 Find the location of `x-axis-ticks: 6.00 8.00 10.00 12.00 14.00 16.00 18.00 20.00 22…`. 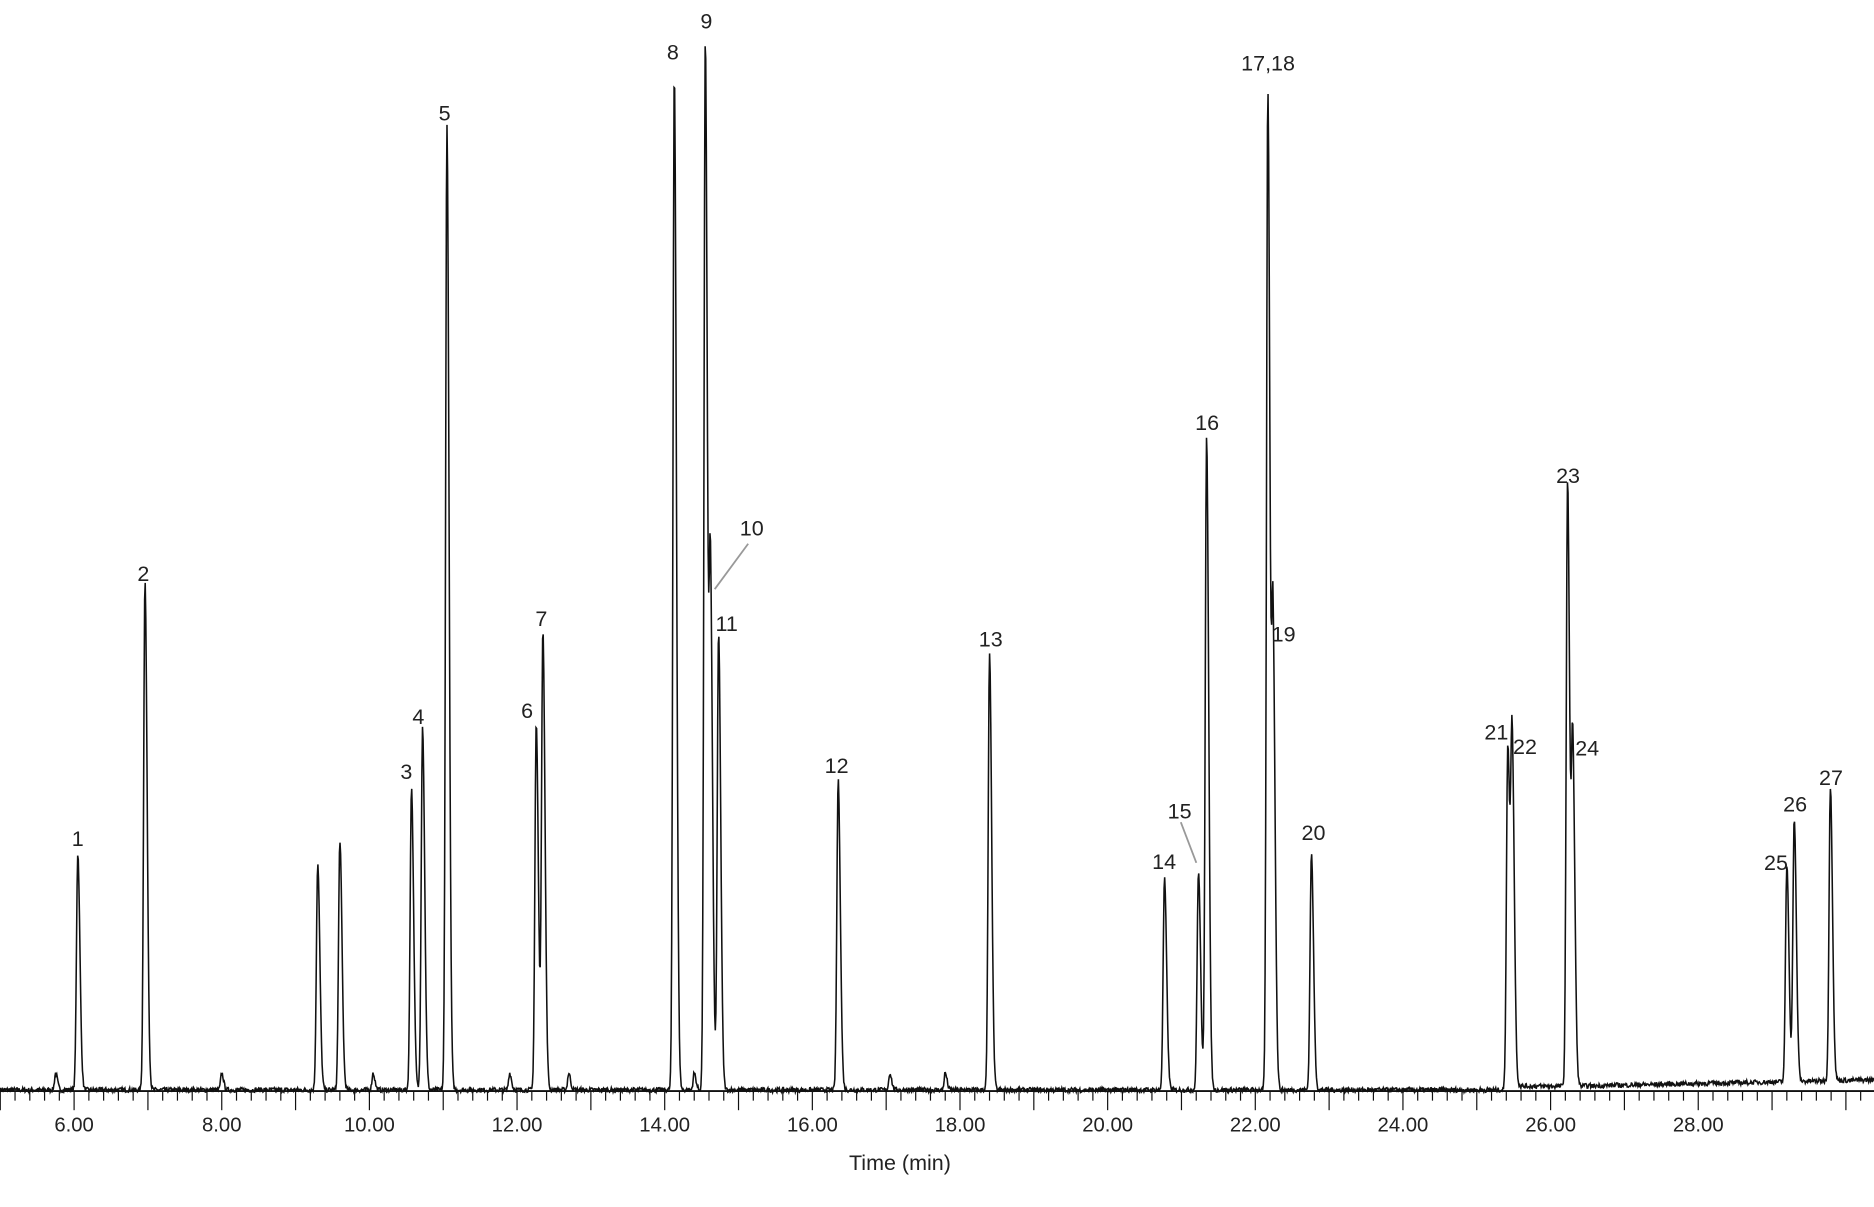

x-axis-ticks: 6.00 8.00 10.00 12.00 14.00 16.00 18.00 20.00 22… is located at coordinates (931, 1114).